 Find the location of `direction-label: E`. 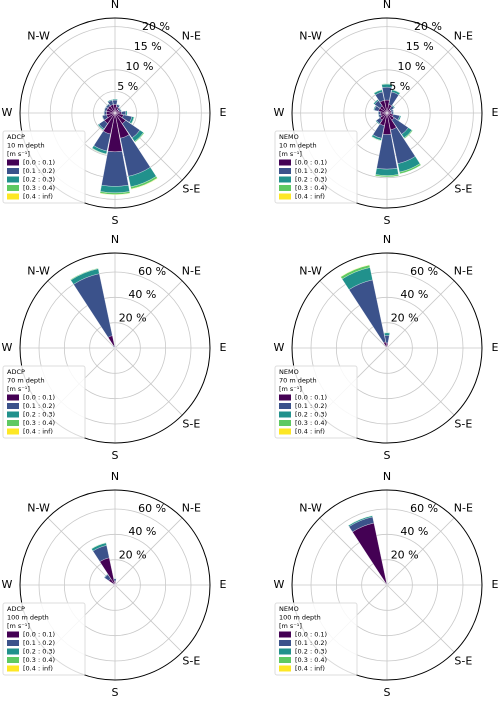

direction-label: E is located at coordinates (495, 584).